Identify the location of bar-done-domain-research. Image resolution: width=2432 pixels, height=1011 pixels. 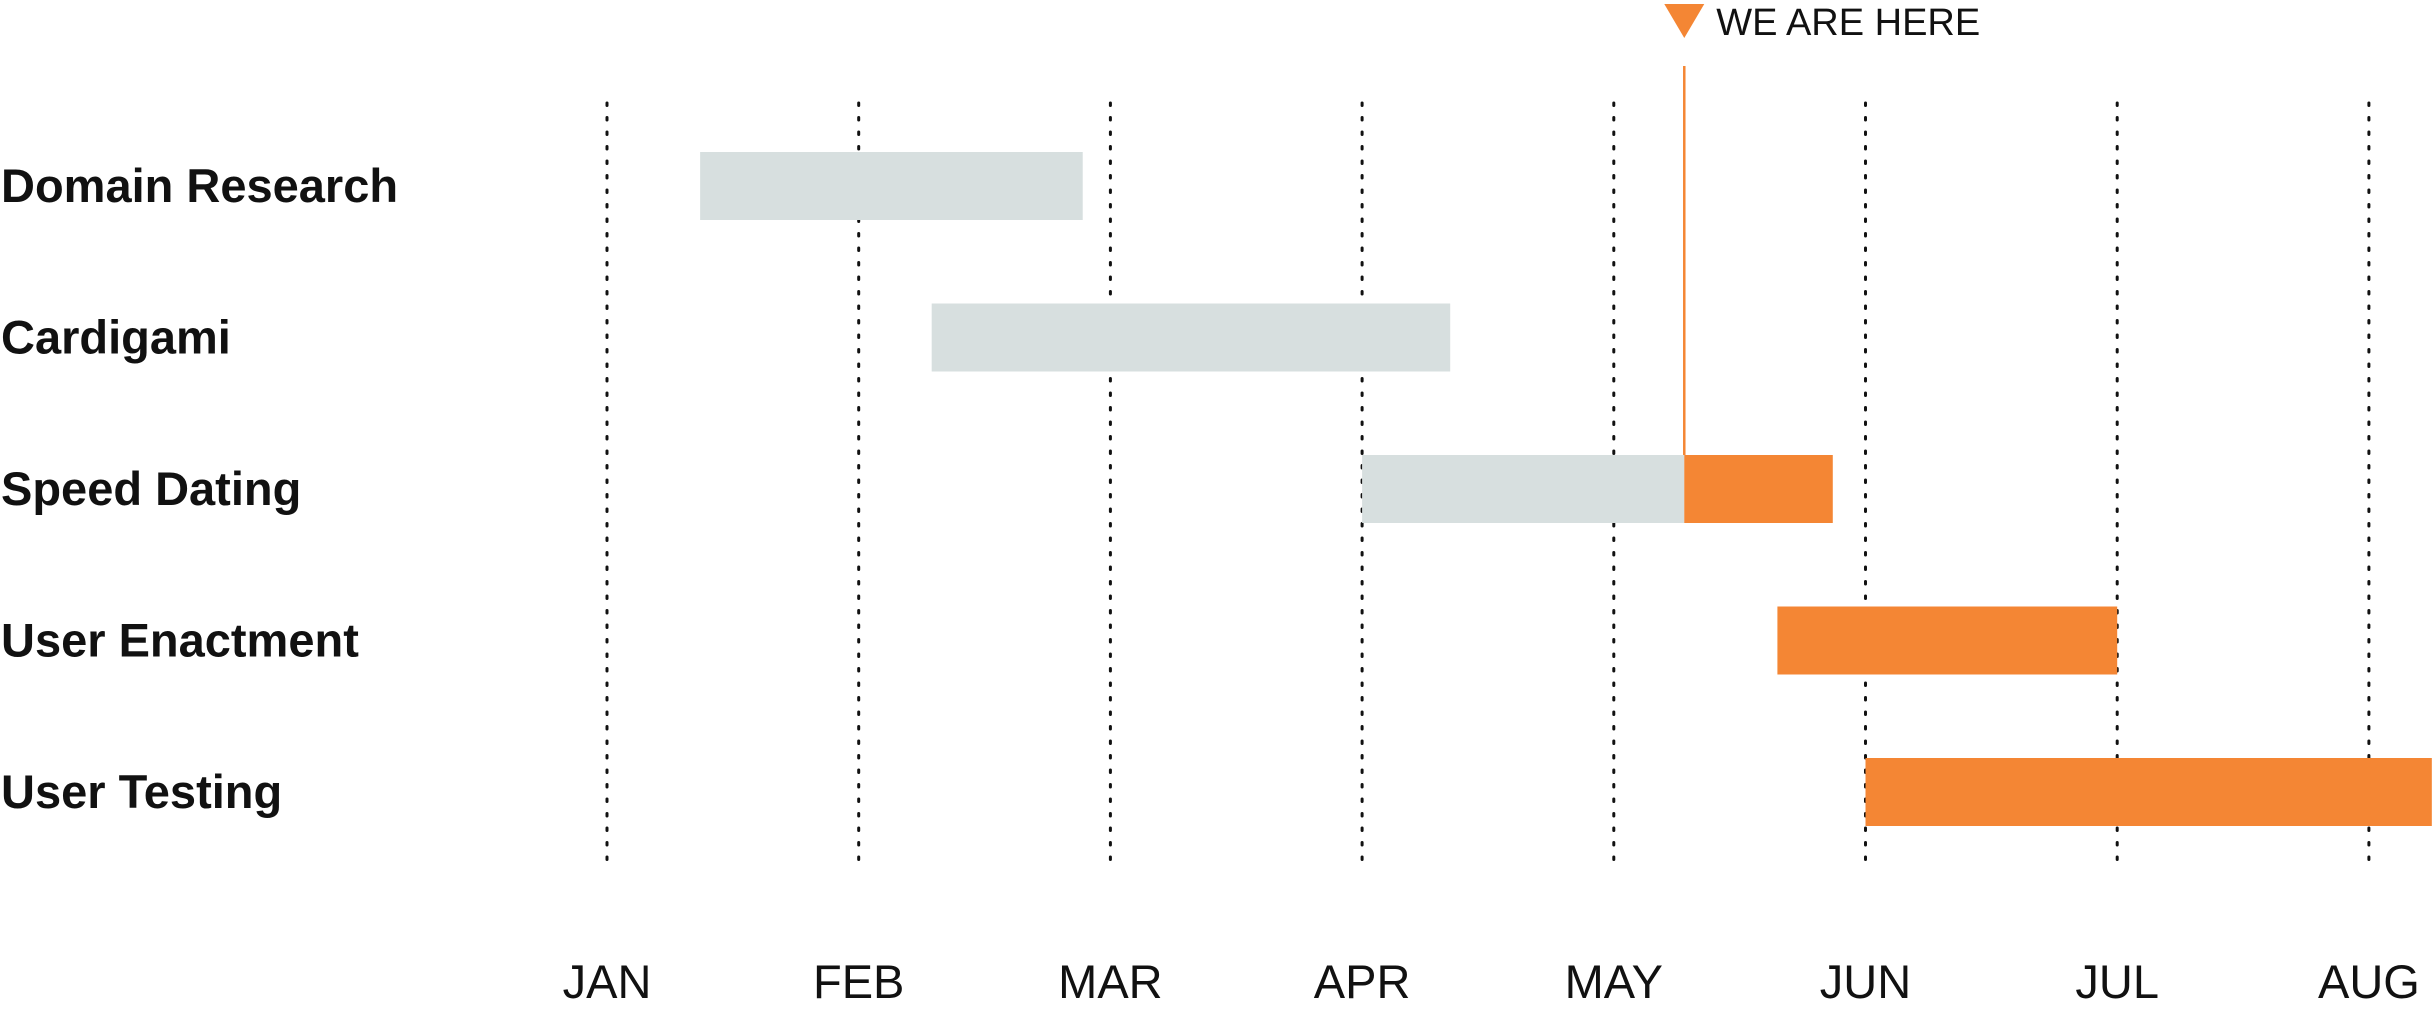
(891, 186).